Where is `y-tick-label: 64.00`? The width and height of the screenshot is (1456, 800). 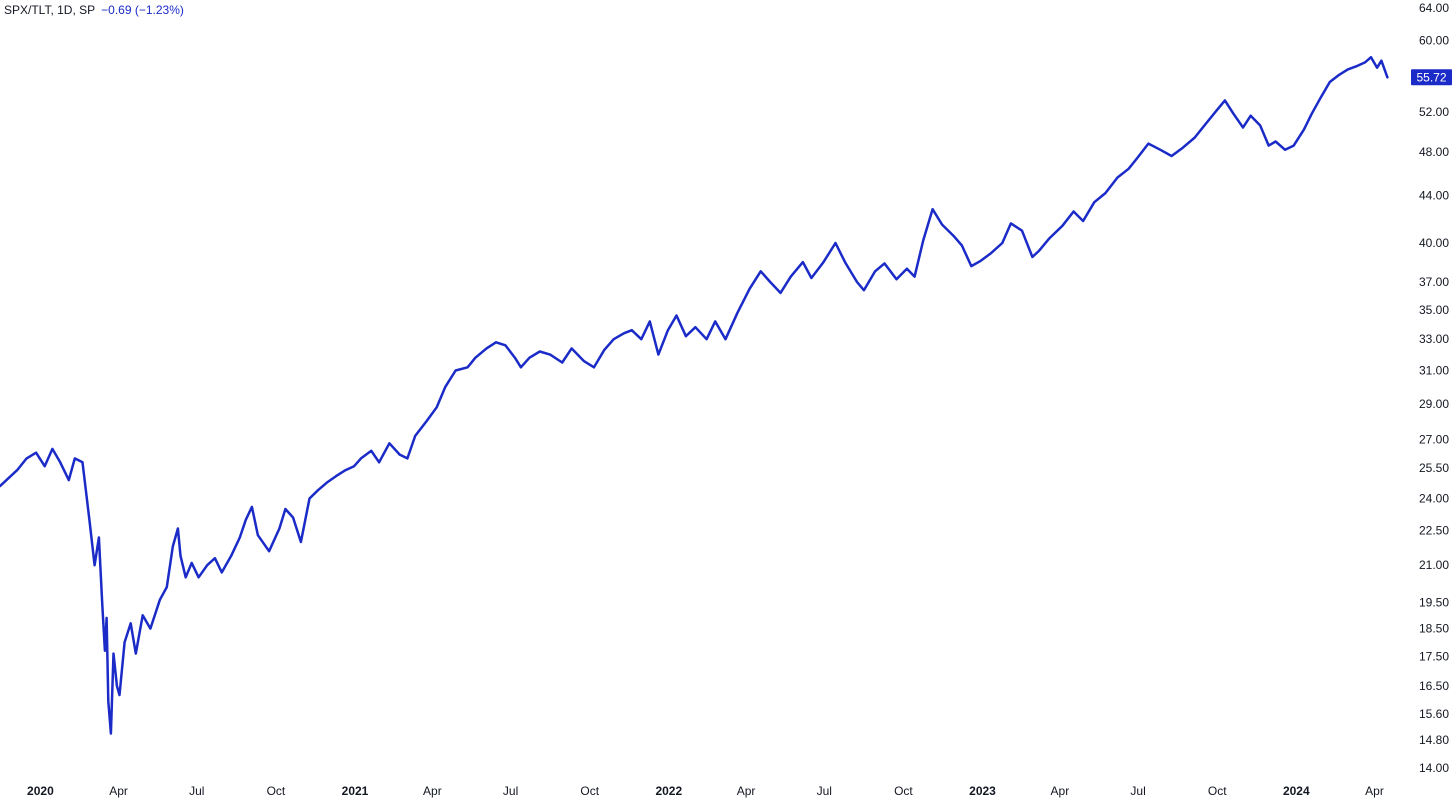 y-tick-label: 64.00 is located at coordinates (1434, 8).